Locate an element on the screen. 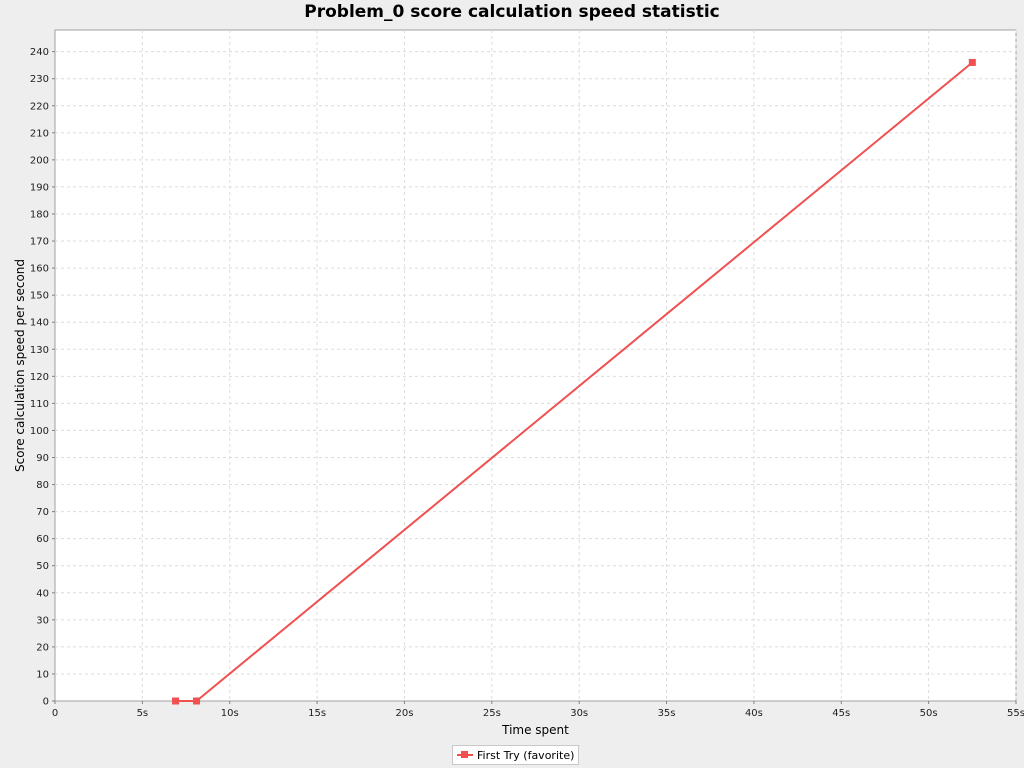 This screenshot has height=768, width=1024. y-tick-label: 190 is located at coordinates (39, 187).